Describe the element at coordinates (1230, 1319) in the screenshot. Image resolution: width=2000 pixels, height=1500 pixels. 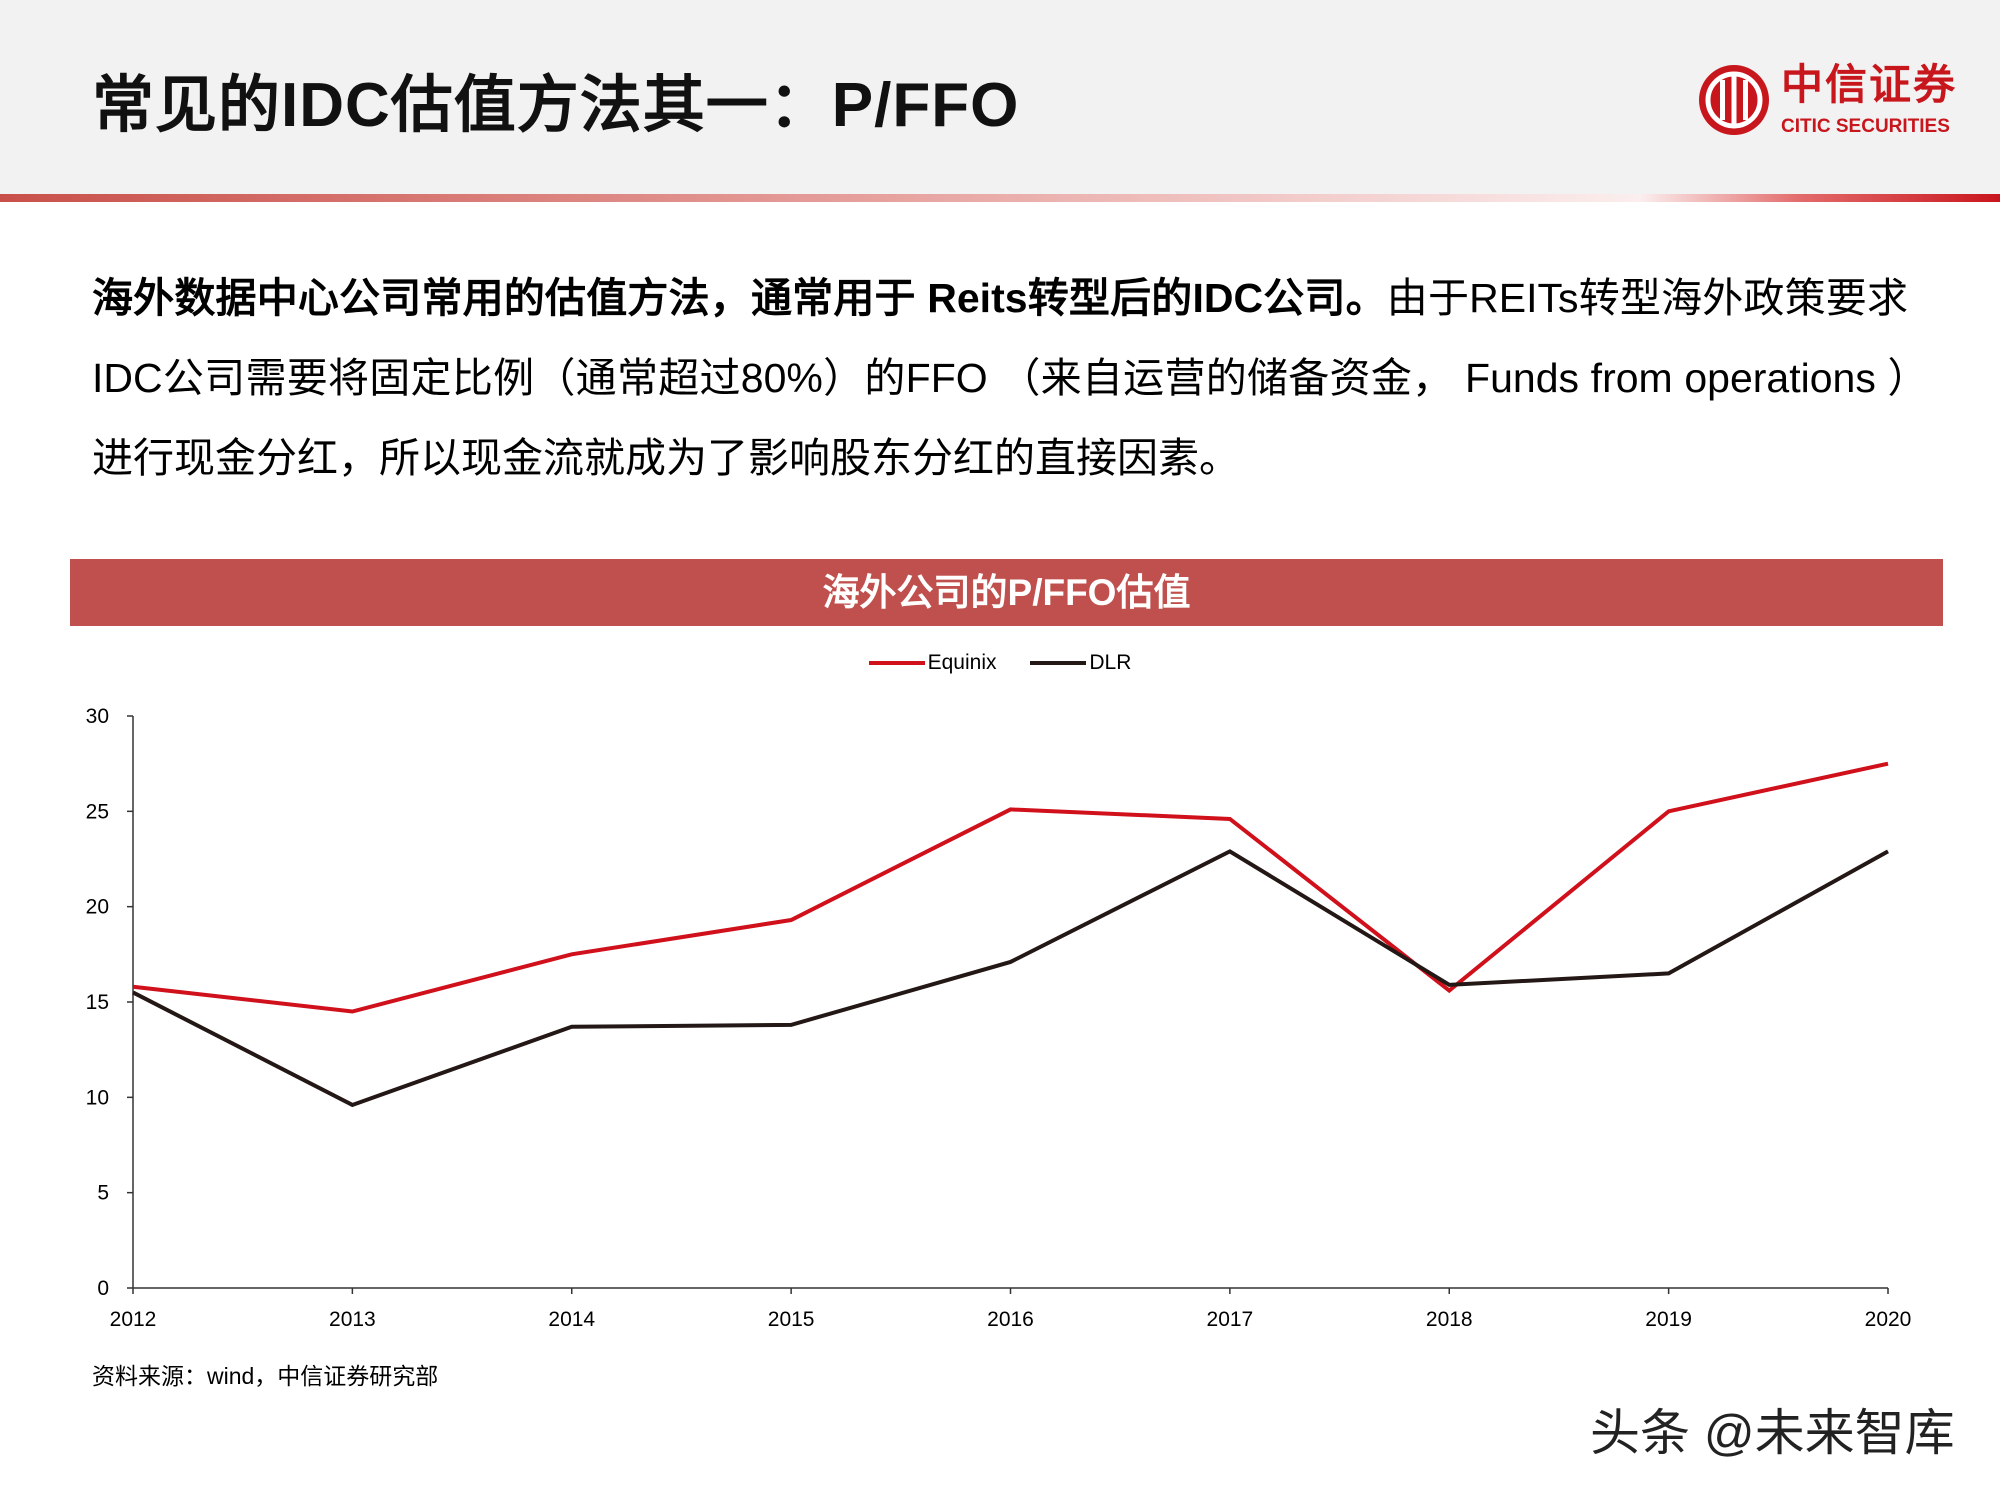
I see `x-tick-label: 2017` at that location.